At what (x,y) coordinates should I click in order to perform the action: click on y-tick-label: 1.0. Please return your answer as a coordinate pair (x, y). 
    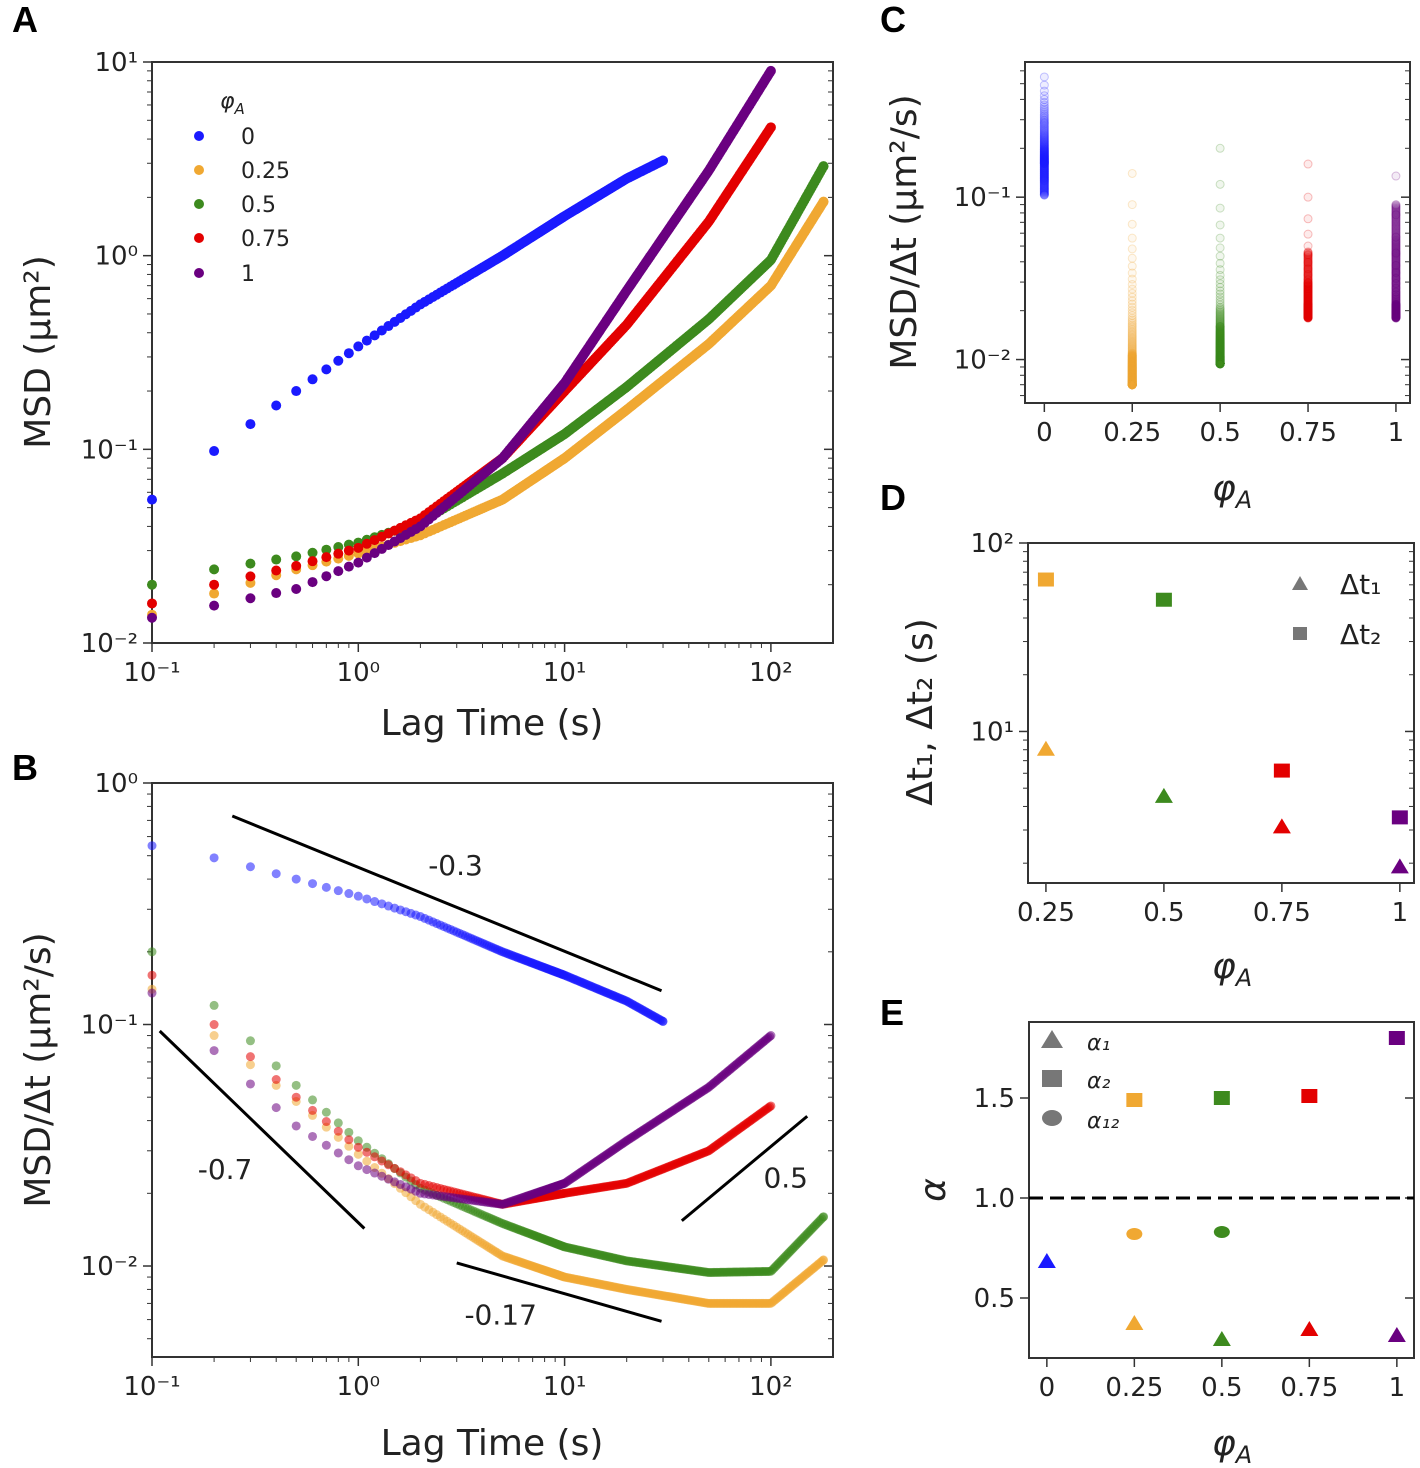
    Looking at the image, I should click on (994, 1199).